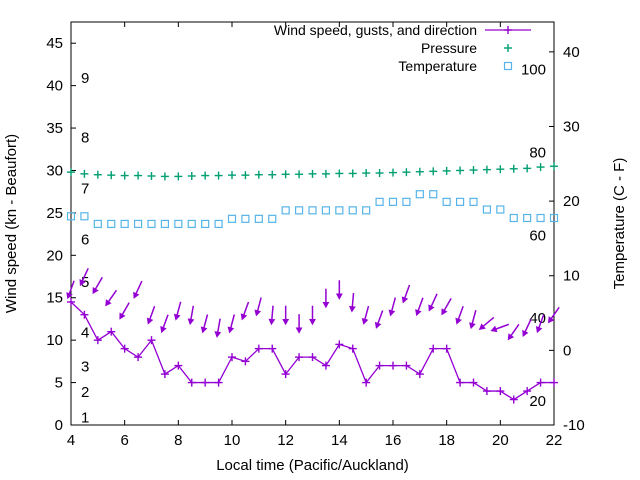  I want to click on beaufort-label: 9, so click(85, 78).